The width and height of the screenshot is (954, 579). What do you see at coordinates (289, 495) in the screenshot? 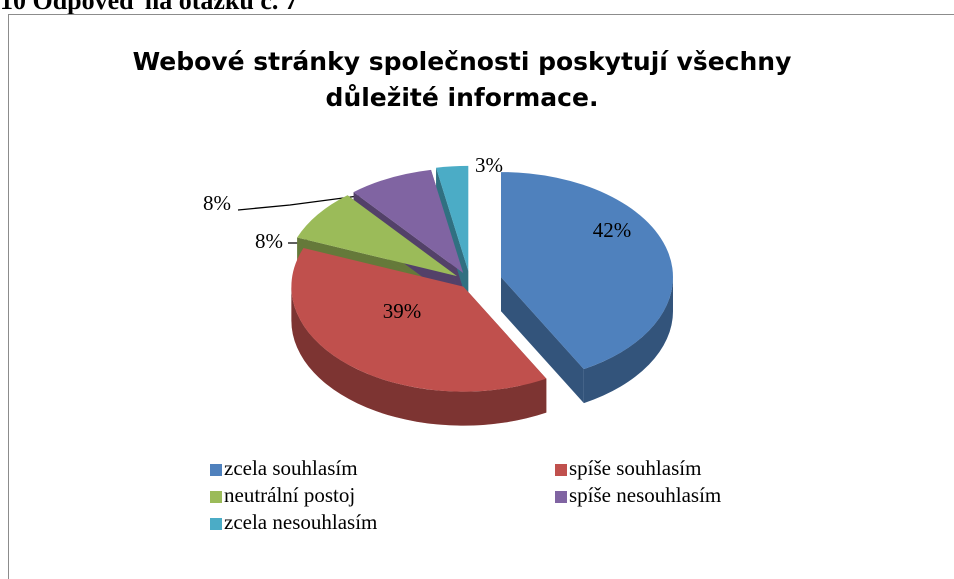
I see `legend-label: neutrální postoj` at bounding box center [289, 495].